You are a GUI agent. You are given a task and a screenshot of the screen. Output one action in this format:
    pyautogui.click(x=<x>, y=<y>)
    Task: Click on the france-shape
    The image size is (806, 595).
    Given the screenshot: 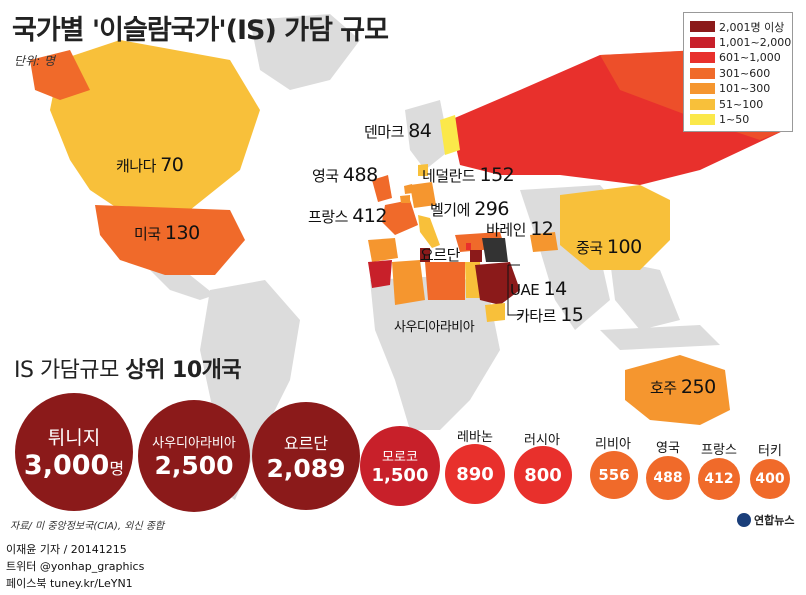 What is the action you would take?
    pyautogui.click(x=400, y=217)
    